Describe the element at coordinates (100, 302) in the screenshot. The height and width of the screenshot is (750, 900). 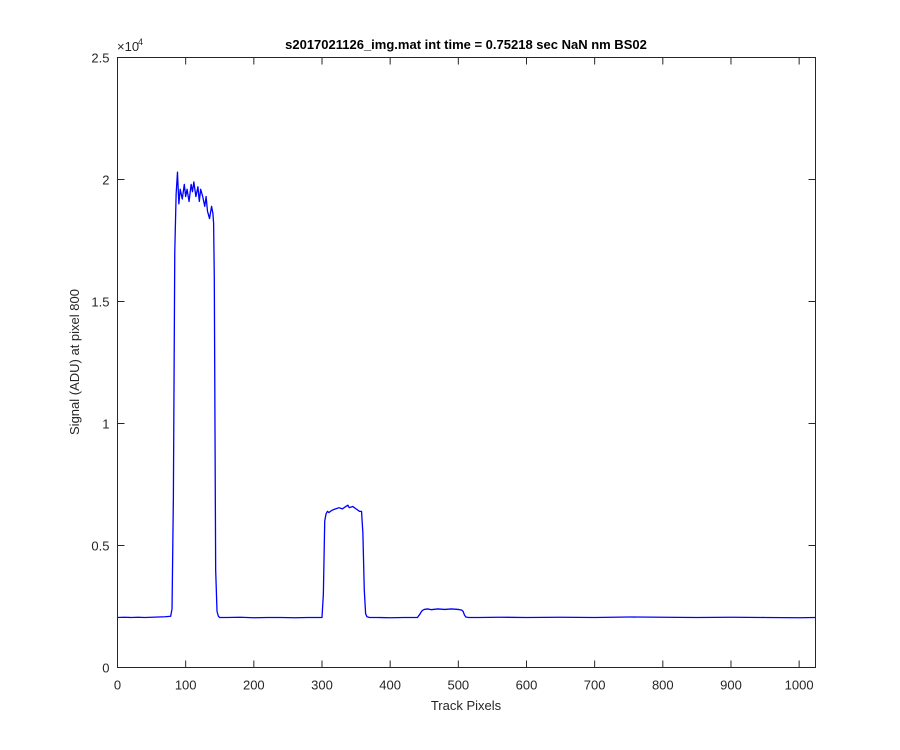
I see `y-tick-label: 1.5` at that location.